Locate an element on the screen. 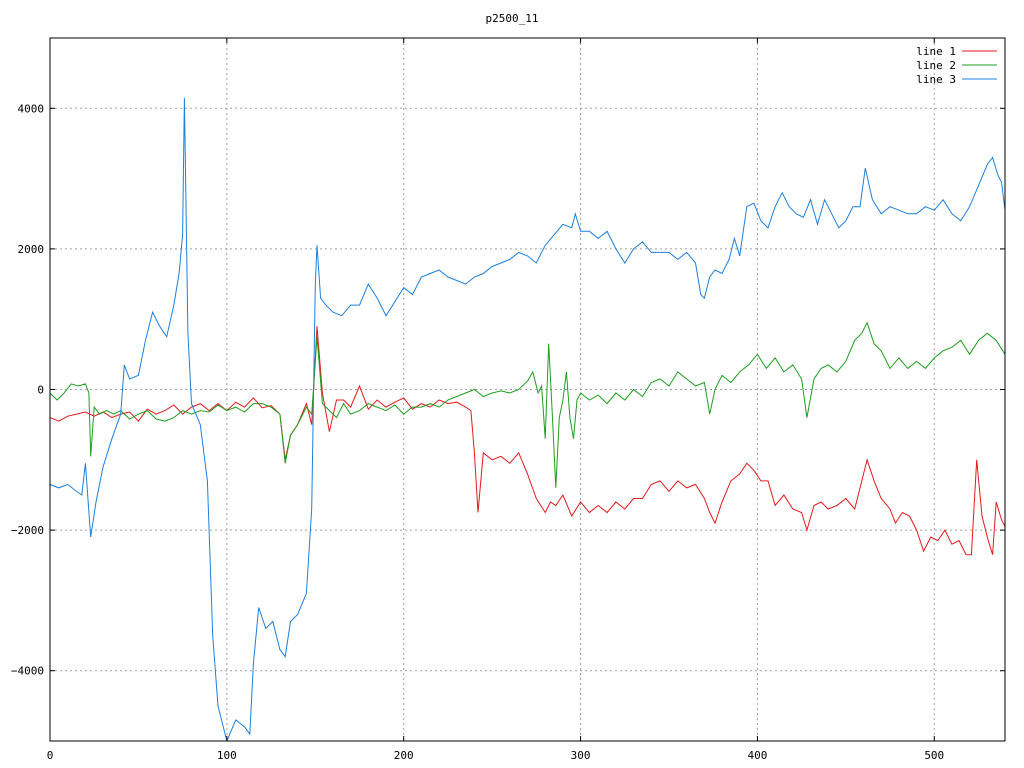 The width and height of the screenshot is (1024, 768). x-tick-label: 500 is located at coordinates (934, 755).